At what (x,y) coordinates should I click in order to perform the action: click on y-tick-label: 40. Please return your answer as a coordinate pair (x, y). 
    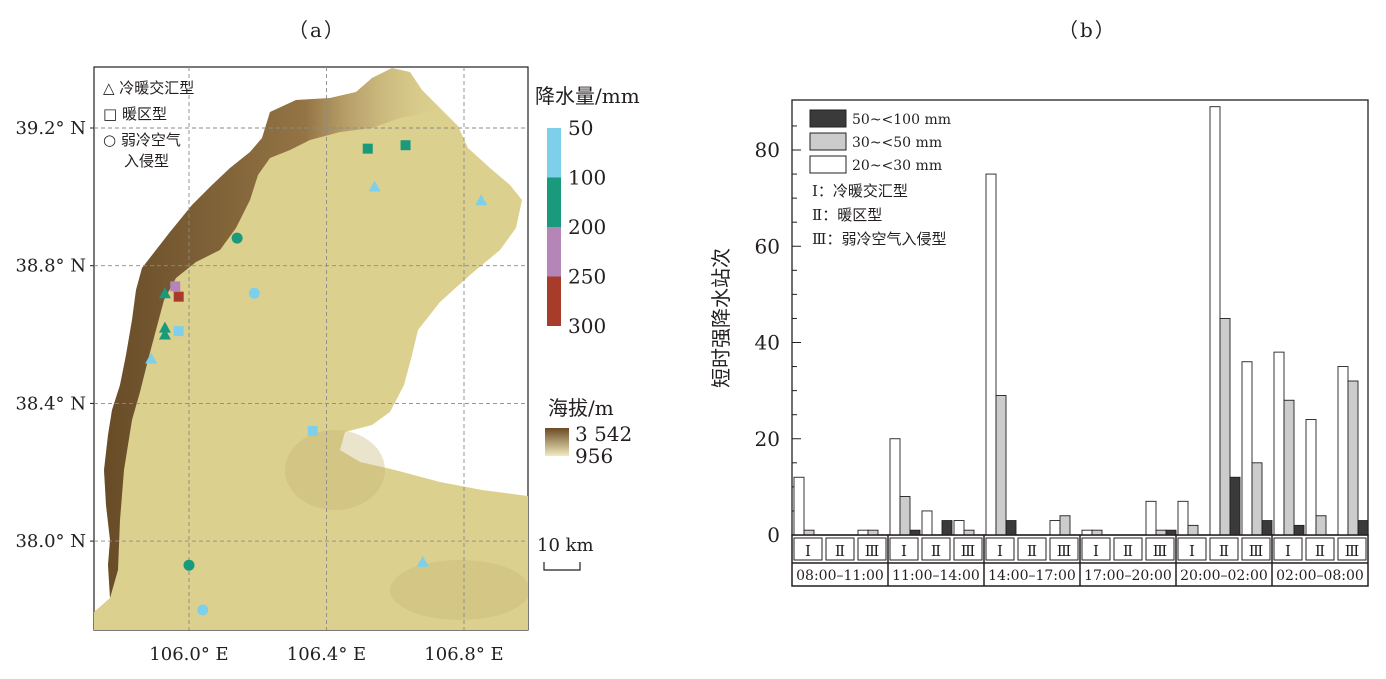
    Looking at the image, I should click on (767, 343).